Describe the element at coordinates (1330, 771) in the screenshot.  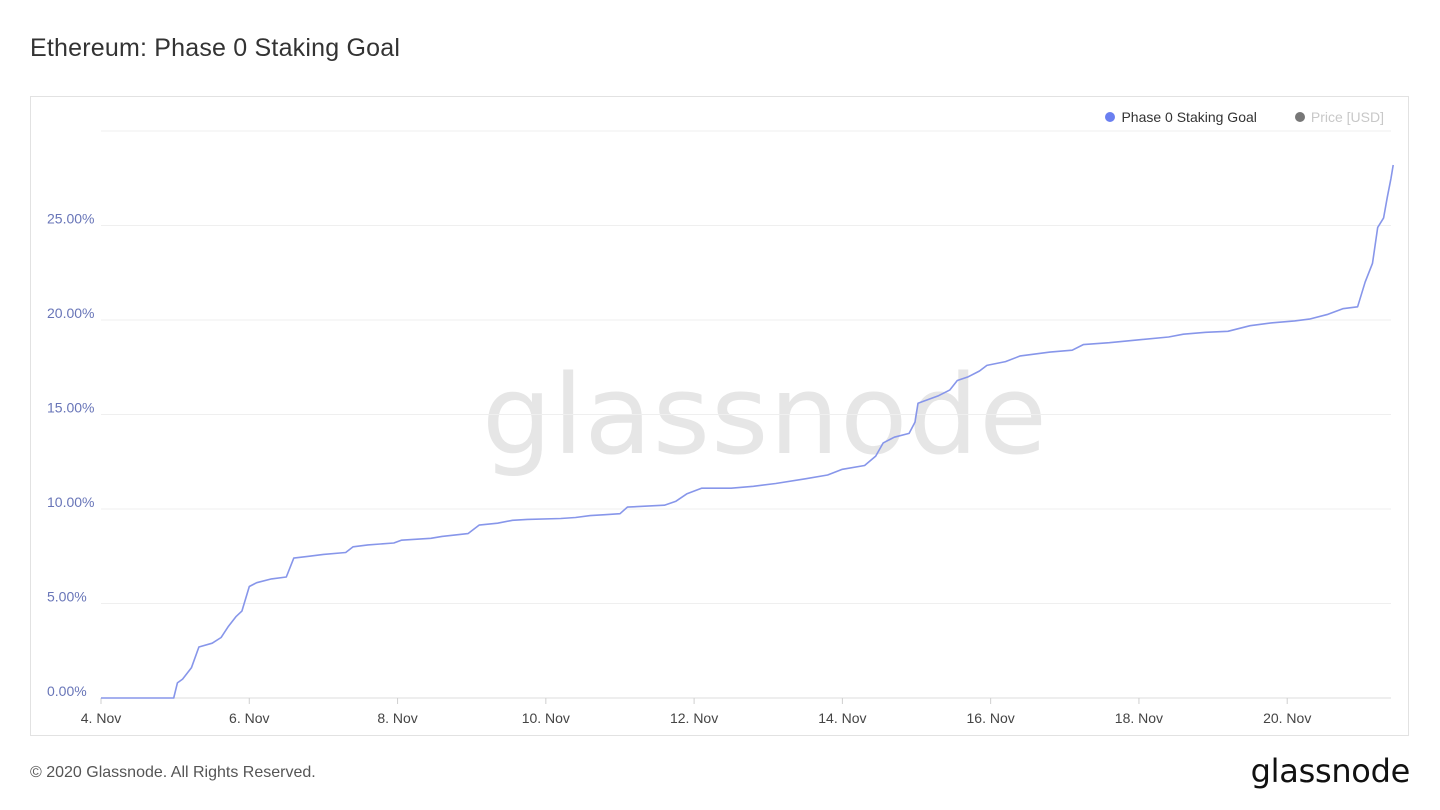
I see `glassnode-logo: glassnode` at that location.